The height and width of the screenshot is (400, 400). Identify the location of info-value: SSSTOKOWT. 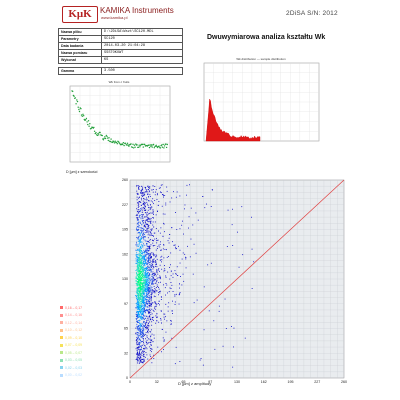
(142, 53).